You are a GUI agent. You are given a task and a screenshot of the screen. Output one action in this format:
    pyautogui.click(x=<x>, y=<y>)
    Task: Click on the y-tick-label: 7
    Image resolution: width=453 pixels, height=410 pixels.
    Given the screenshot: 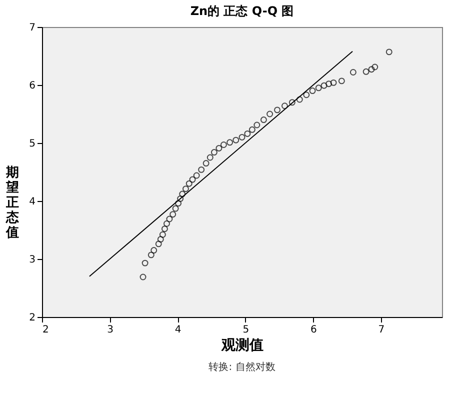 What is the action you would take?
    pyautogui.click(x=32, y=28)
    